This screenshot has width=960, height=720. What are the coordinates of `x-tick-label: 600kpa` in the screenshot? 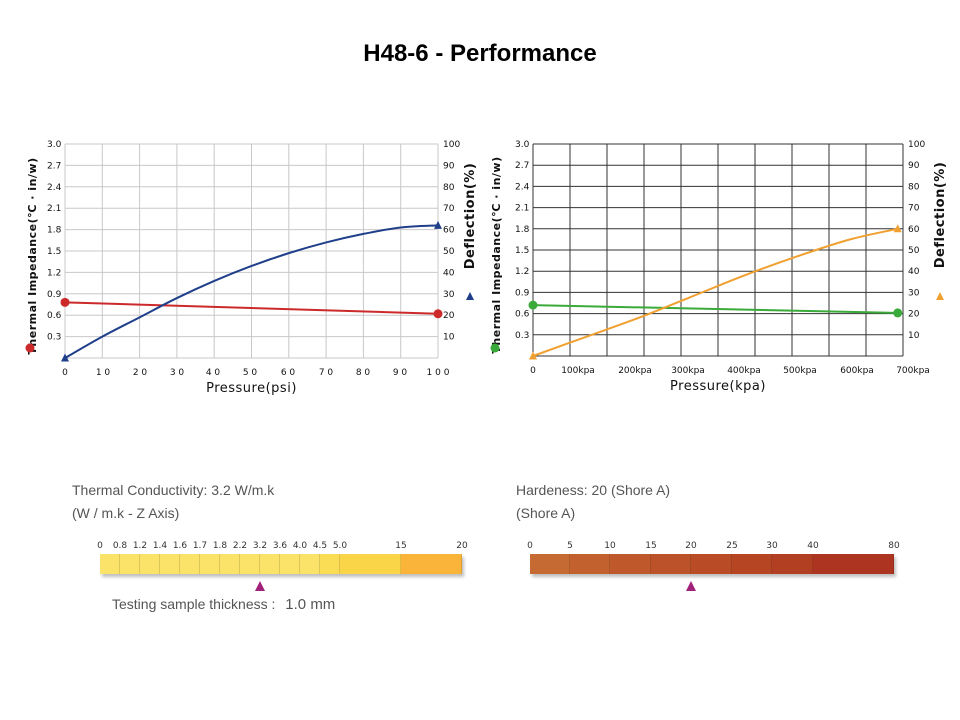 It's located at (857, 371).